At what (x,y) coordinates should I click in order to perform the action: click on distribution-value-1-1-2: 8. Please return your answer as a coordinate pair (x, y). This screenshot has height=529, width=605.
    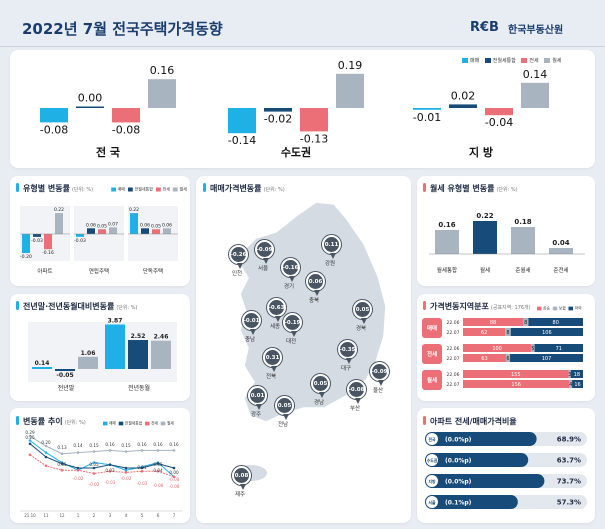
    Looking at the image, I should click on (525, 323).